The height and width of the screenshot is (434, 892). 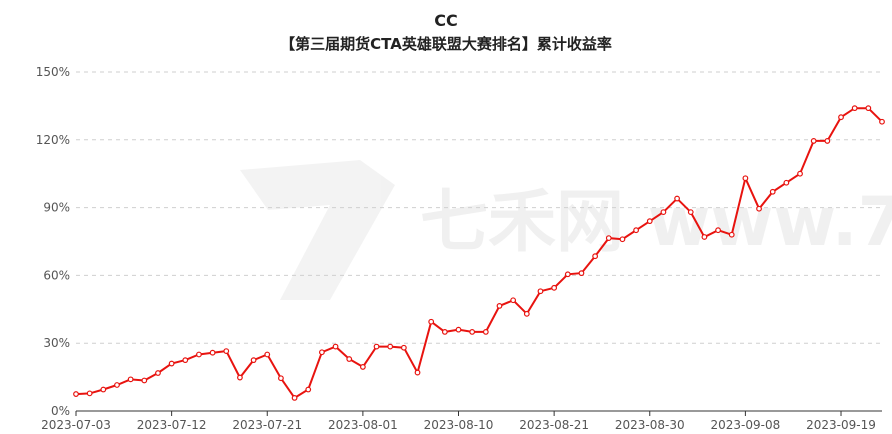 What do you see at coordinates (746, 425) in the screenshot?
I see `x-tick-label: 2023-09-08` at bounding box center [746, 425].